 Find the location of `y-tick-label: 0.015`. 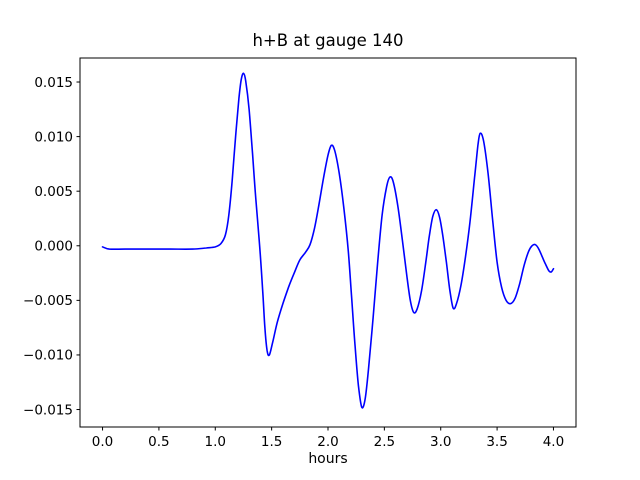

y-tick-label: 0.015 is located at coordinates (53, 83).